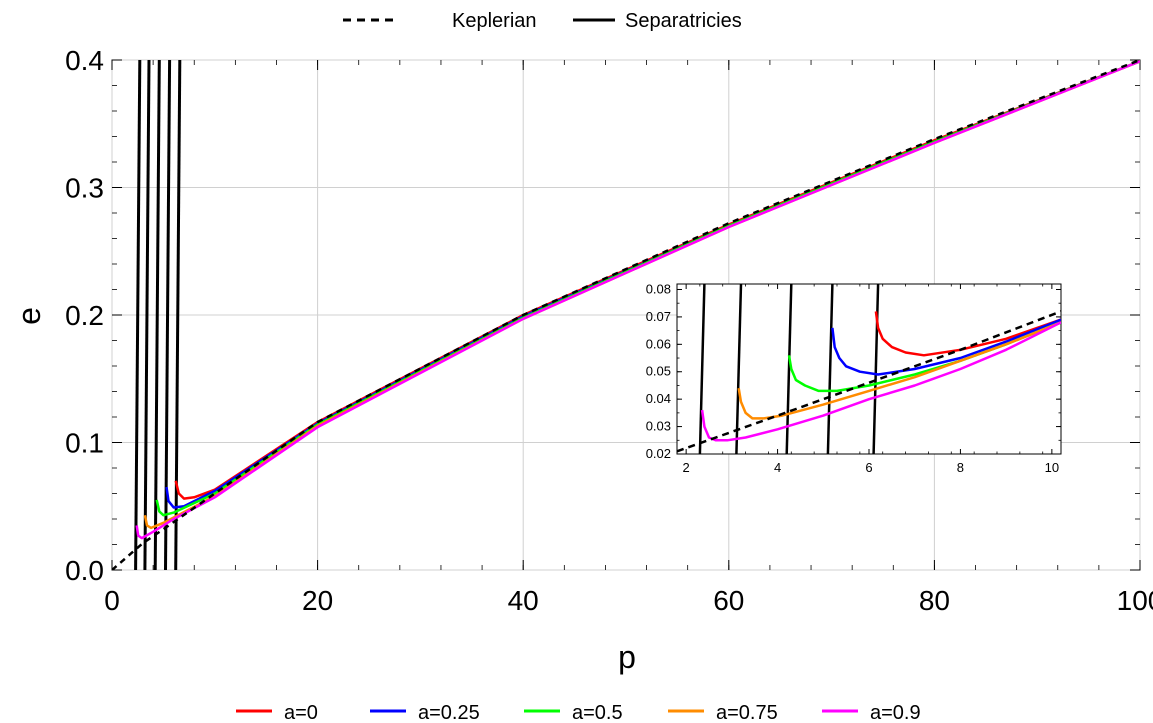 The image size is (1153, 723). I want to click on x-axis-title: p, so click(627, 657).